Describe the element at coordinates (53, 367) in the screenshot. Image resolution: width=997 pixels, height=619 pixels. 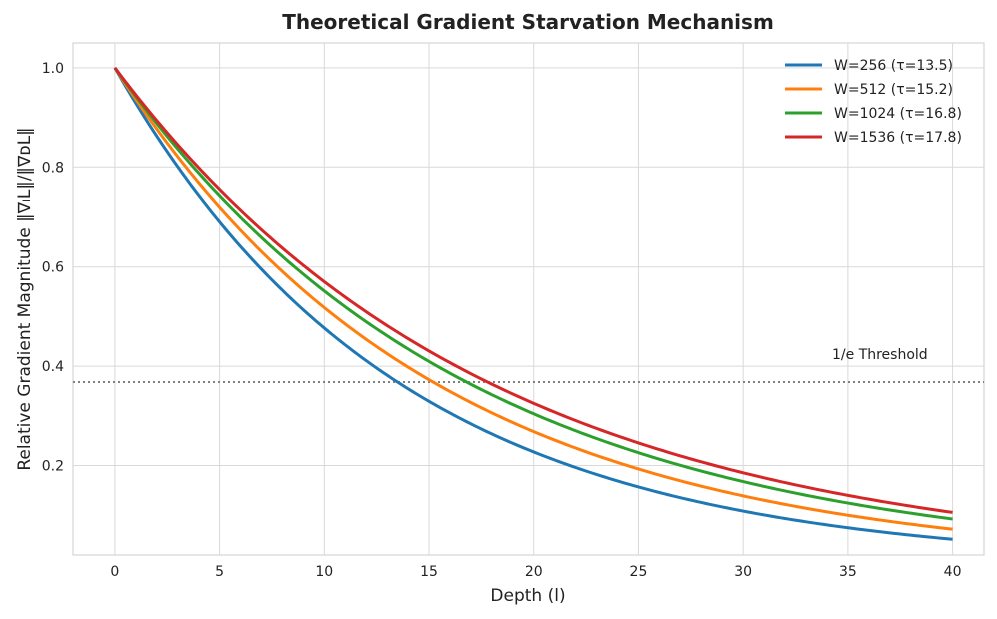
I see `y-tick-label-1: 0.4` at that location.